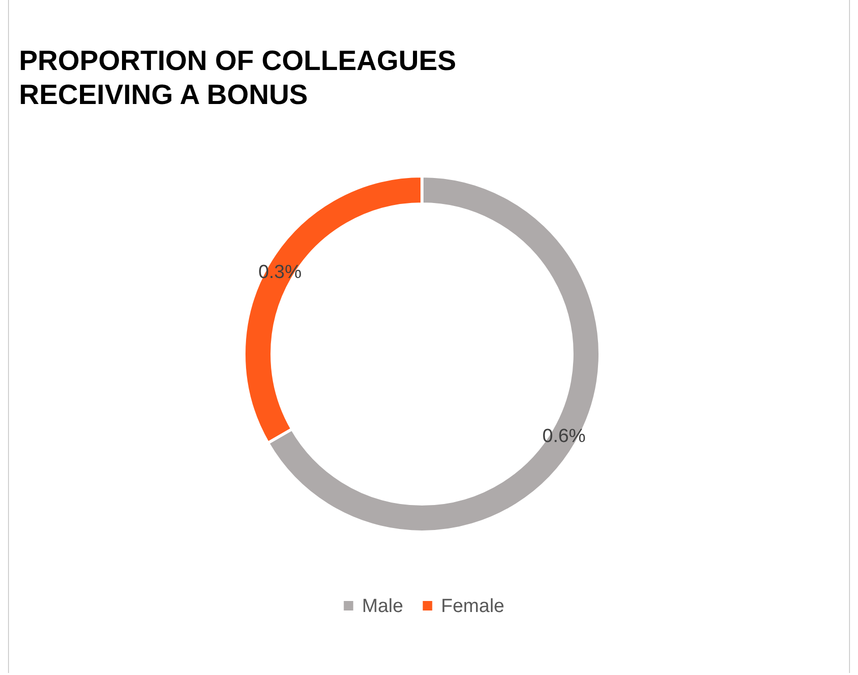  I want to click on chart-title: PROPORTION OF COLLEAGUES RECEIVING A BONUS, so click(238, 78).